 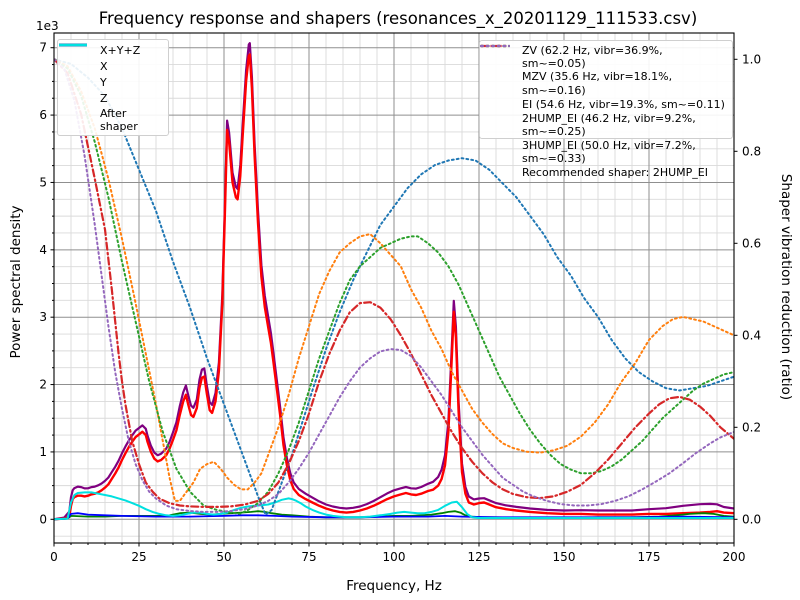 I want to click on legend-label: EI (54.6 Hz, vibr=19.3%, sm~=0.11), so click(x=623, y=104).